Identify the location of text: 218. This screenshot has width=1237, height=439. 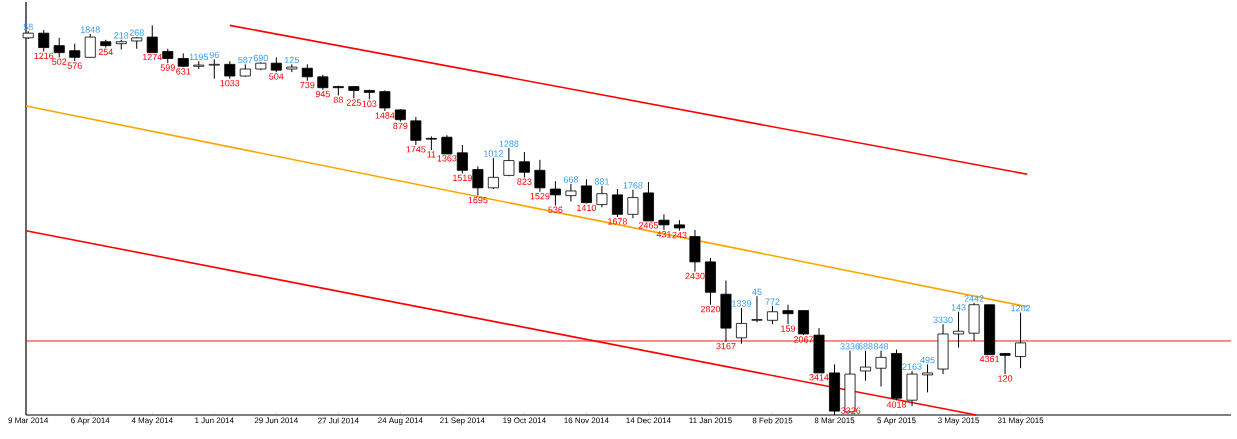
(121, 35).